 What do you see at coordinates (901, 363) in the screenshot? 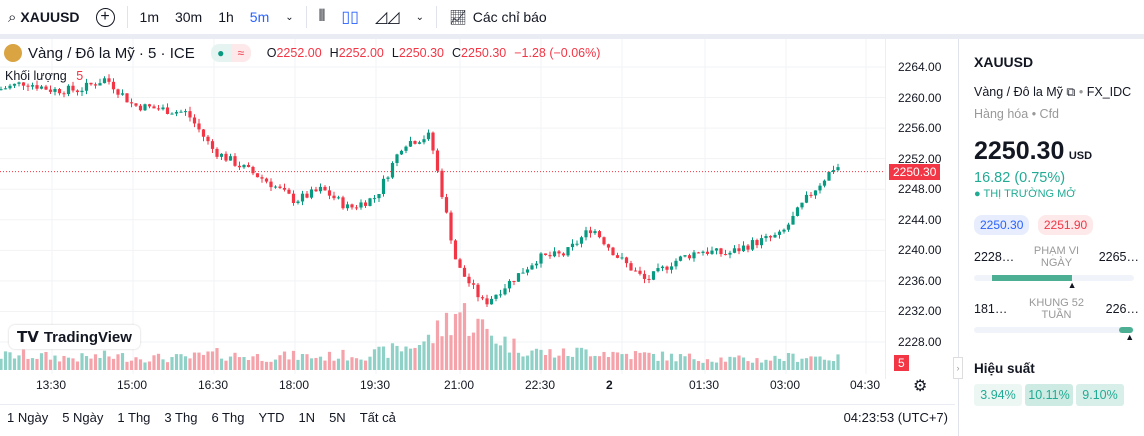
I see `volume-badge: 5` at bounding box center [901, 363].